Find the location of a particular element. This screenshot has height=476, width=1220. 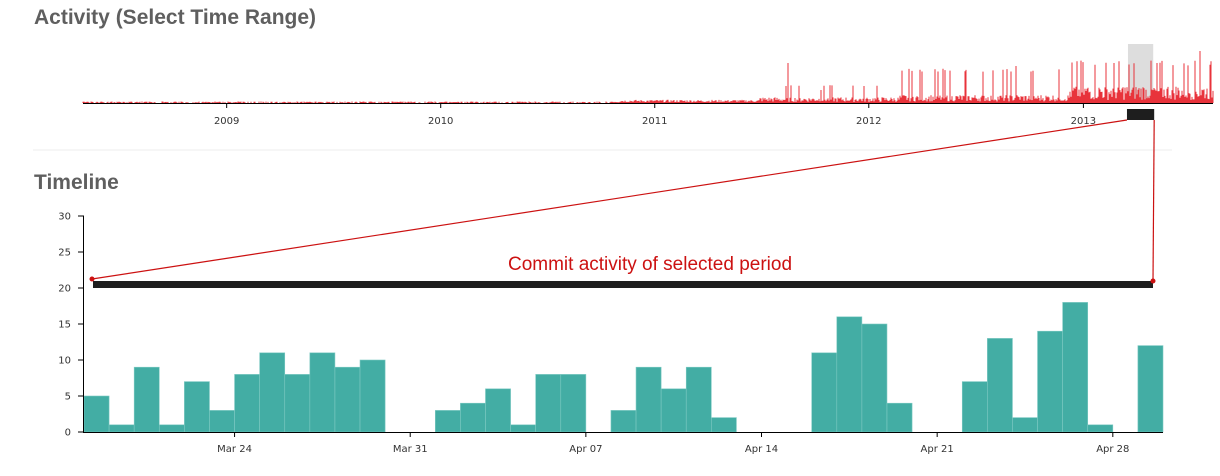

timeline-y-tick-label: 5 is located at coordinates (68, 397).